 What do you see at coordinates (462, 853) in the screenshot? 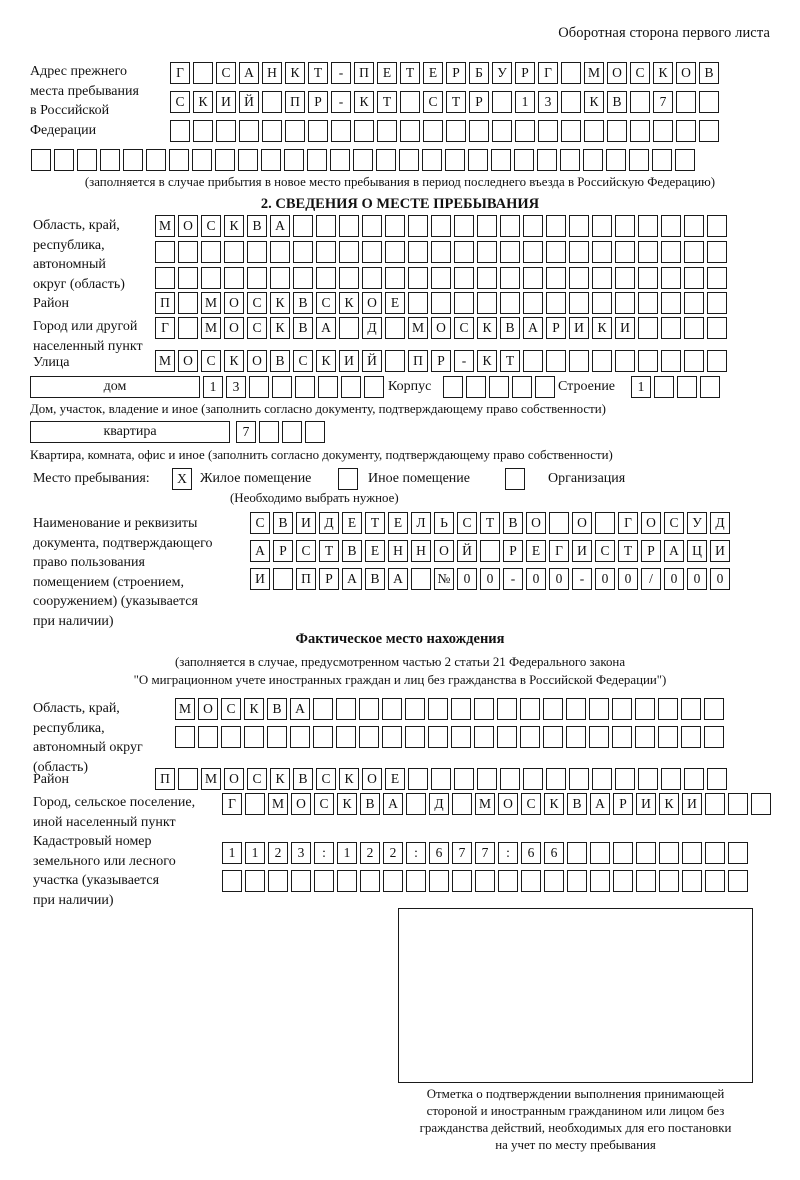
I see `char-cell: 7` at bounding box center [462, 853].